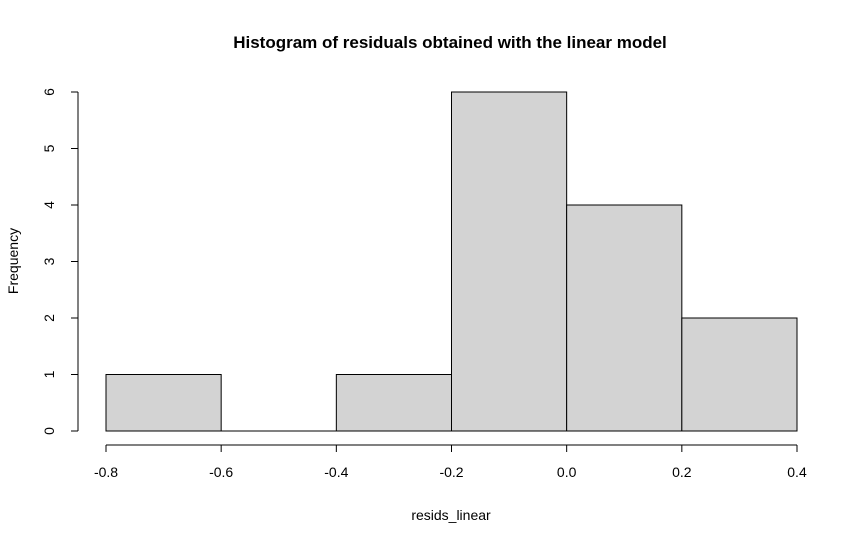 The width and height of the screenshot is (865, 543). Describe the element at coordinates (49, 374) in the screenshot. I see `y-tick-label-1: 1` at that location.